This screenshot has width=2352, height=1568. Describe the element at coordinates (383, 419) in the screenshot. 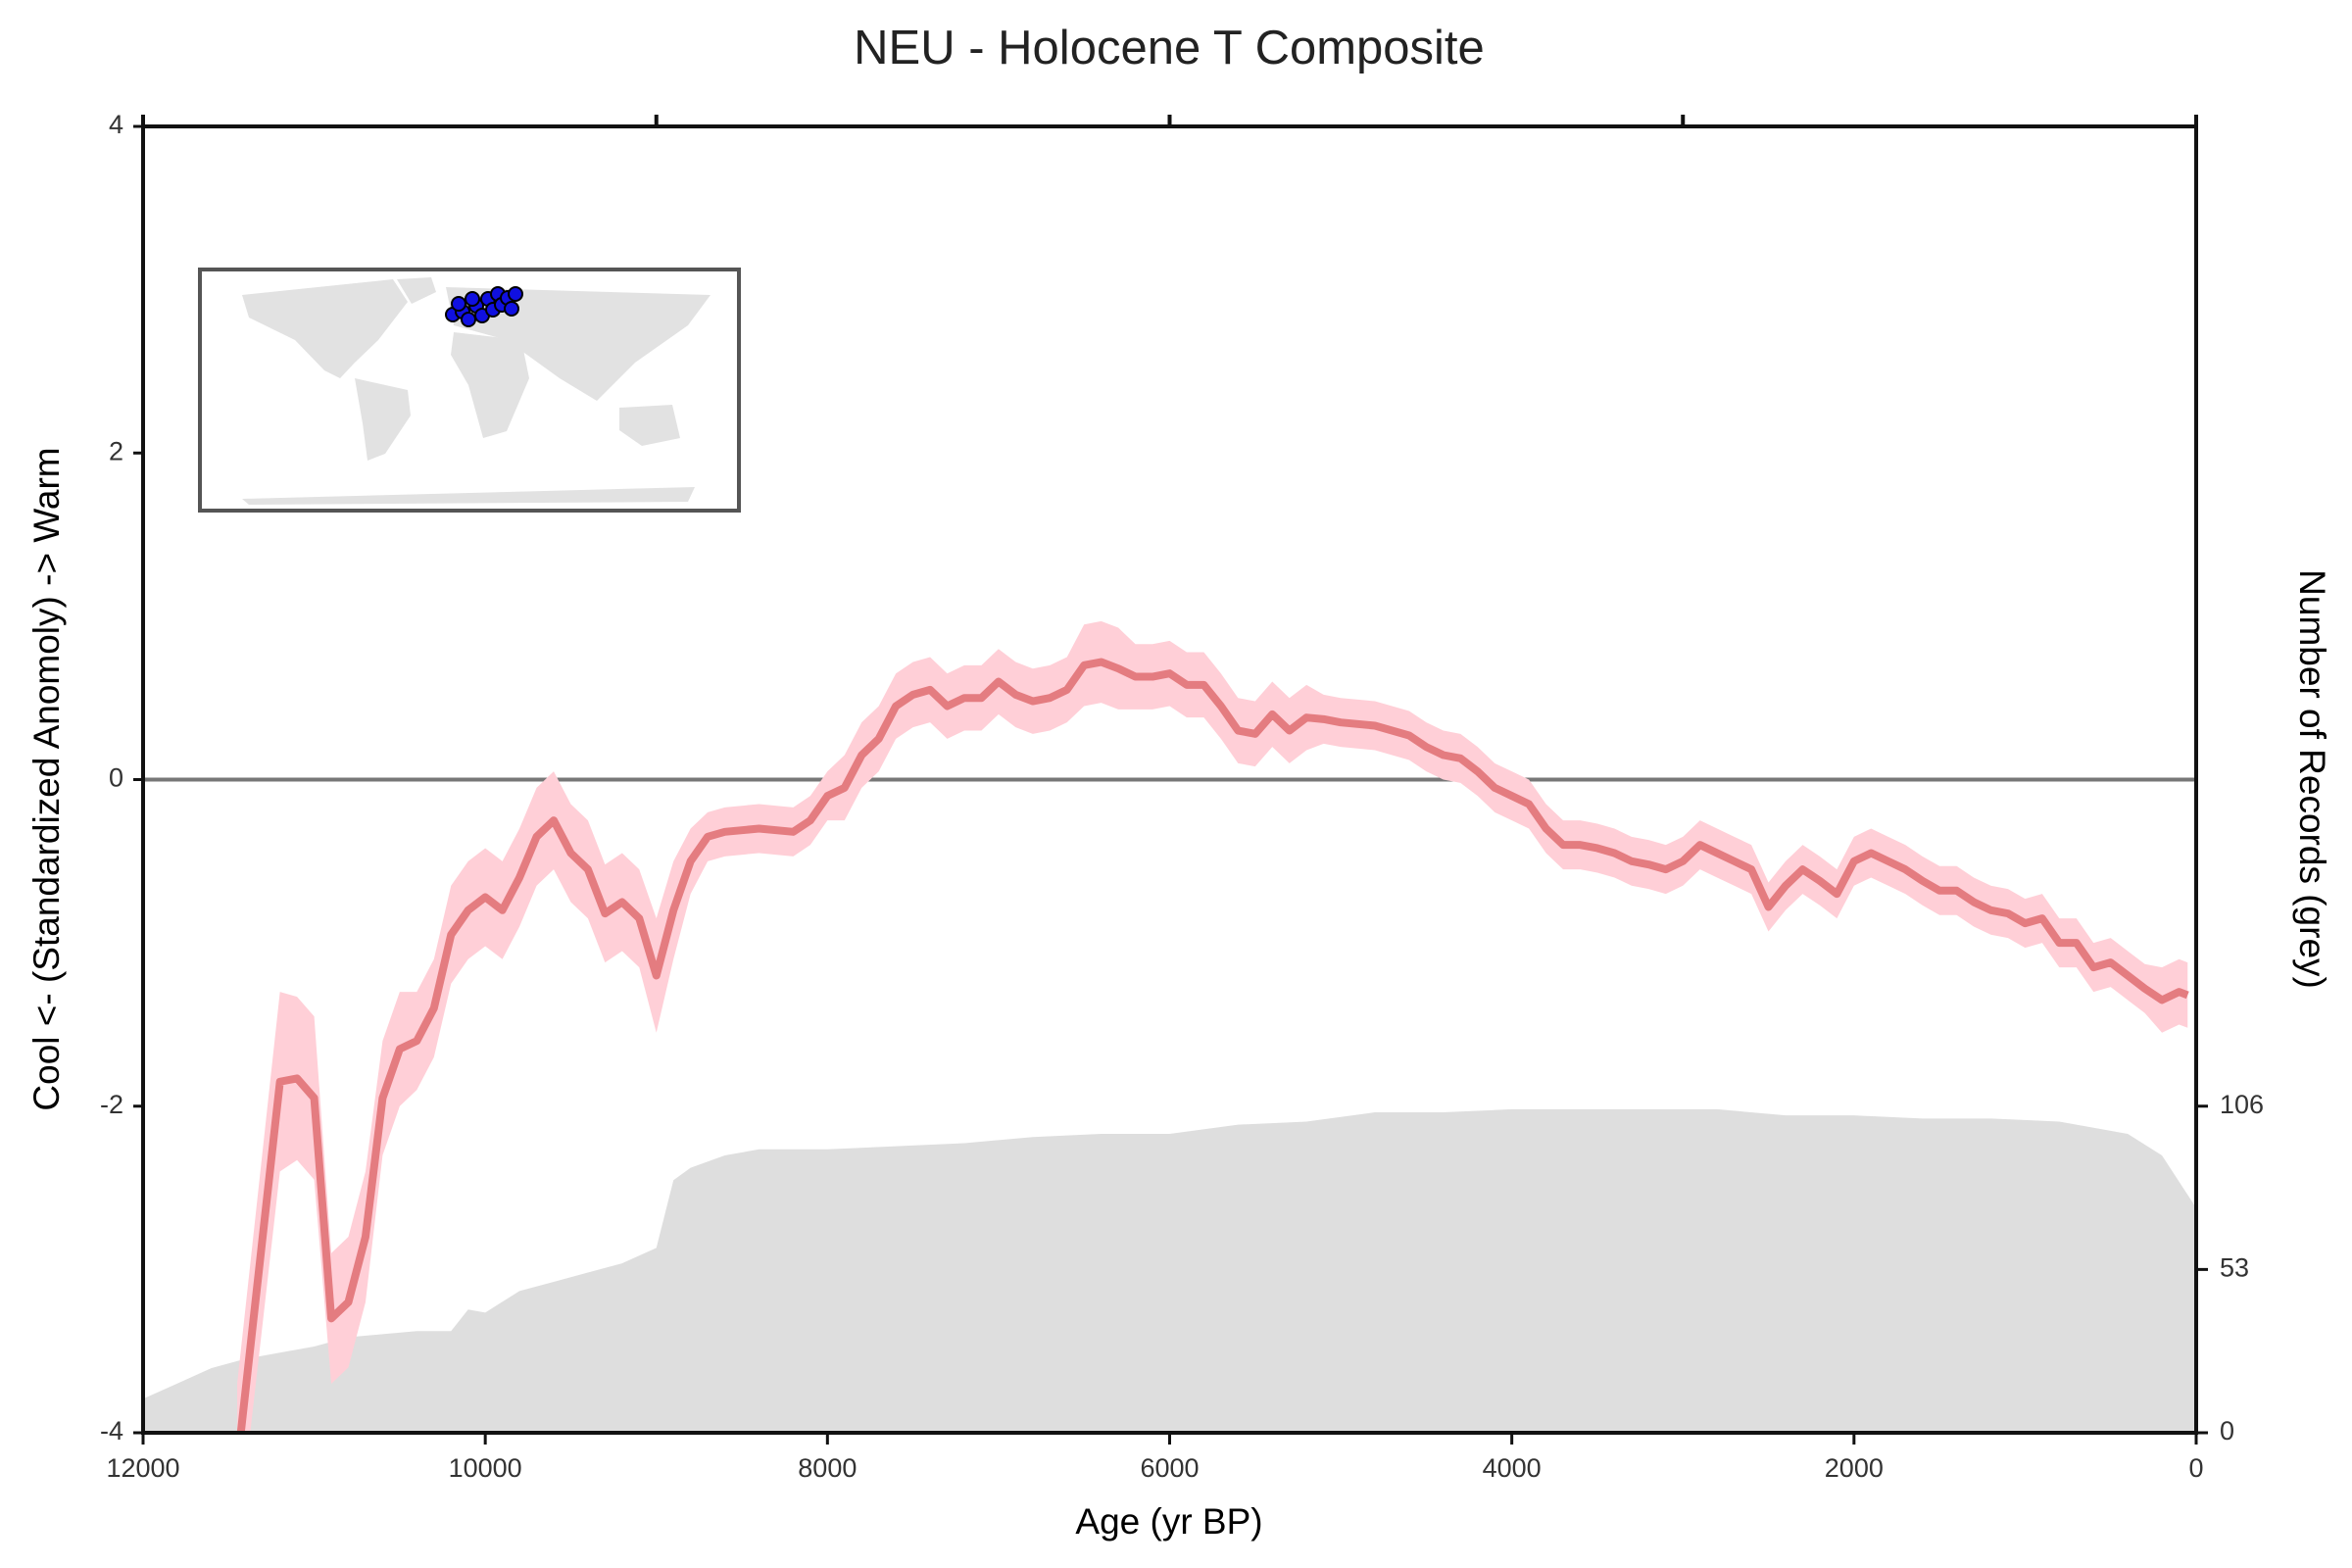

I see `south-america` at that location.